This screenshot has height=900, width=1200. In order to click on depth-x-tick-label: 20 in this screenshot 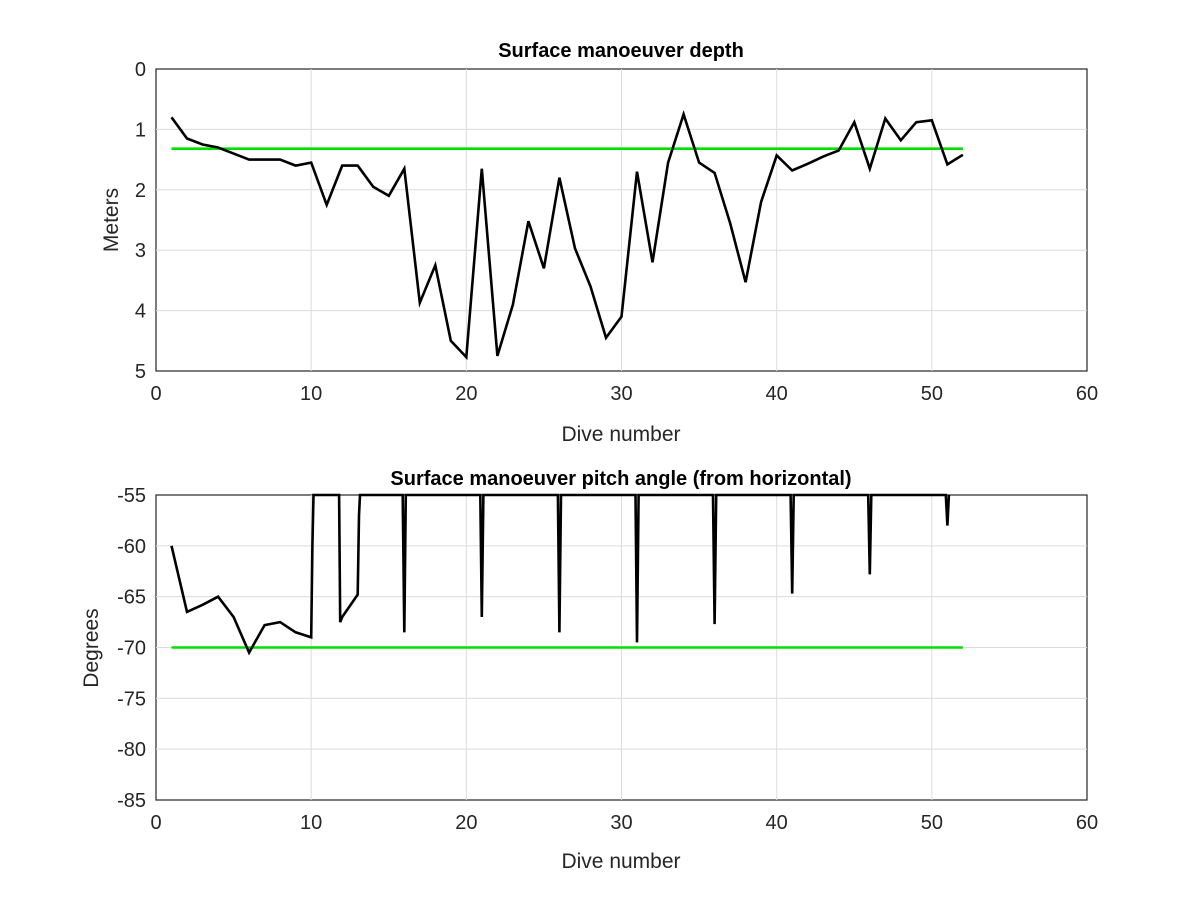, I will do `click(466, 394)`.